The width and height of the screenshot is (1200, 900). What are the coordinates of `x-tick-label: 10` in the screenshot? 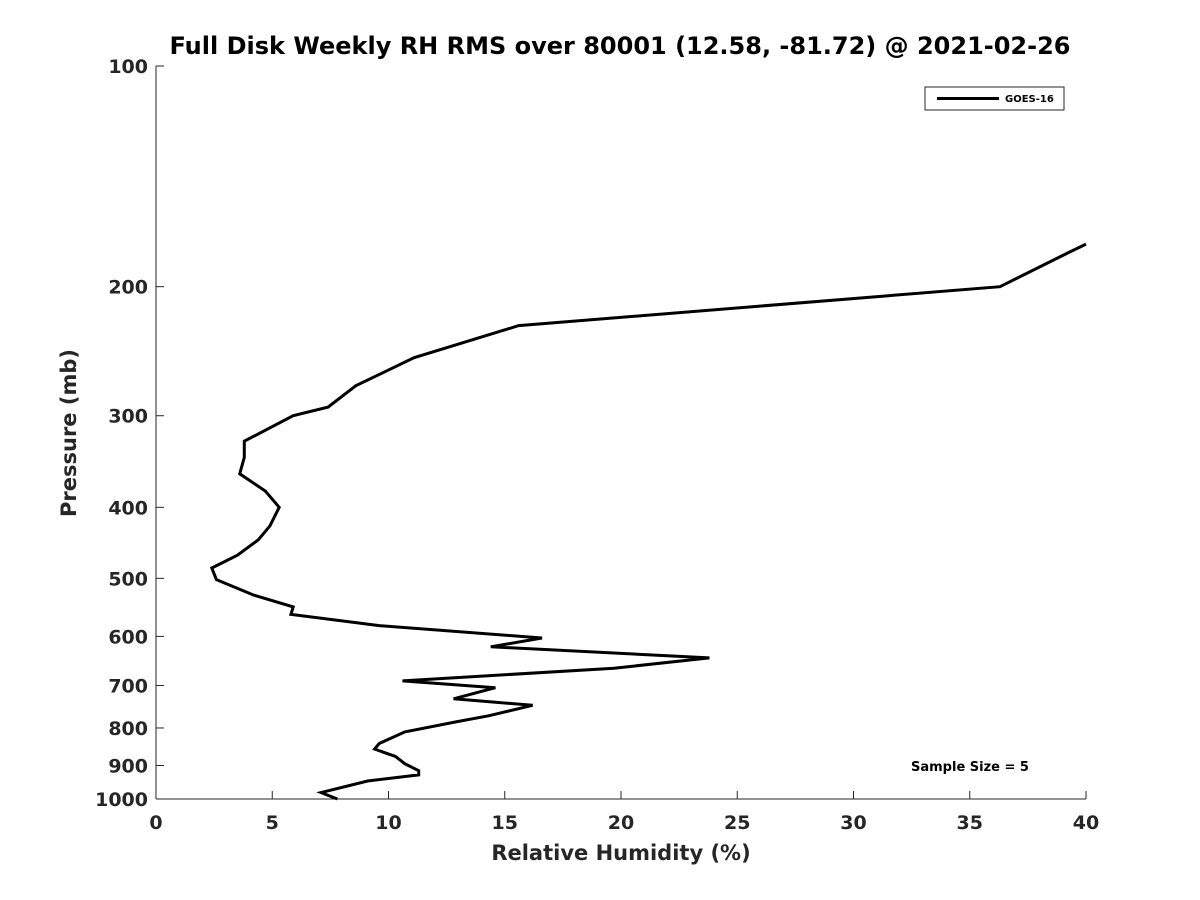 It's located at (388, 823).